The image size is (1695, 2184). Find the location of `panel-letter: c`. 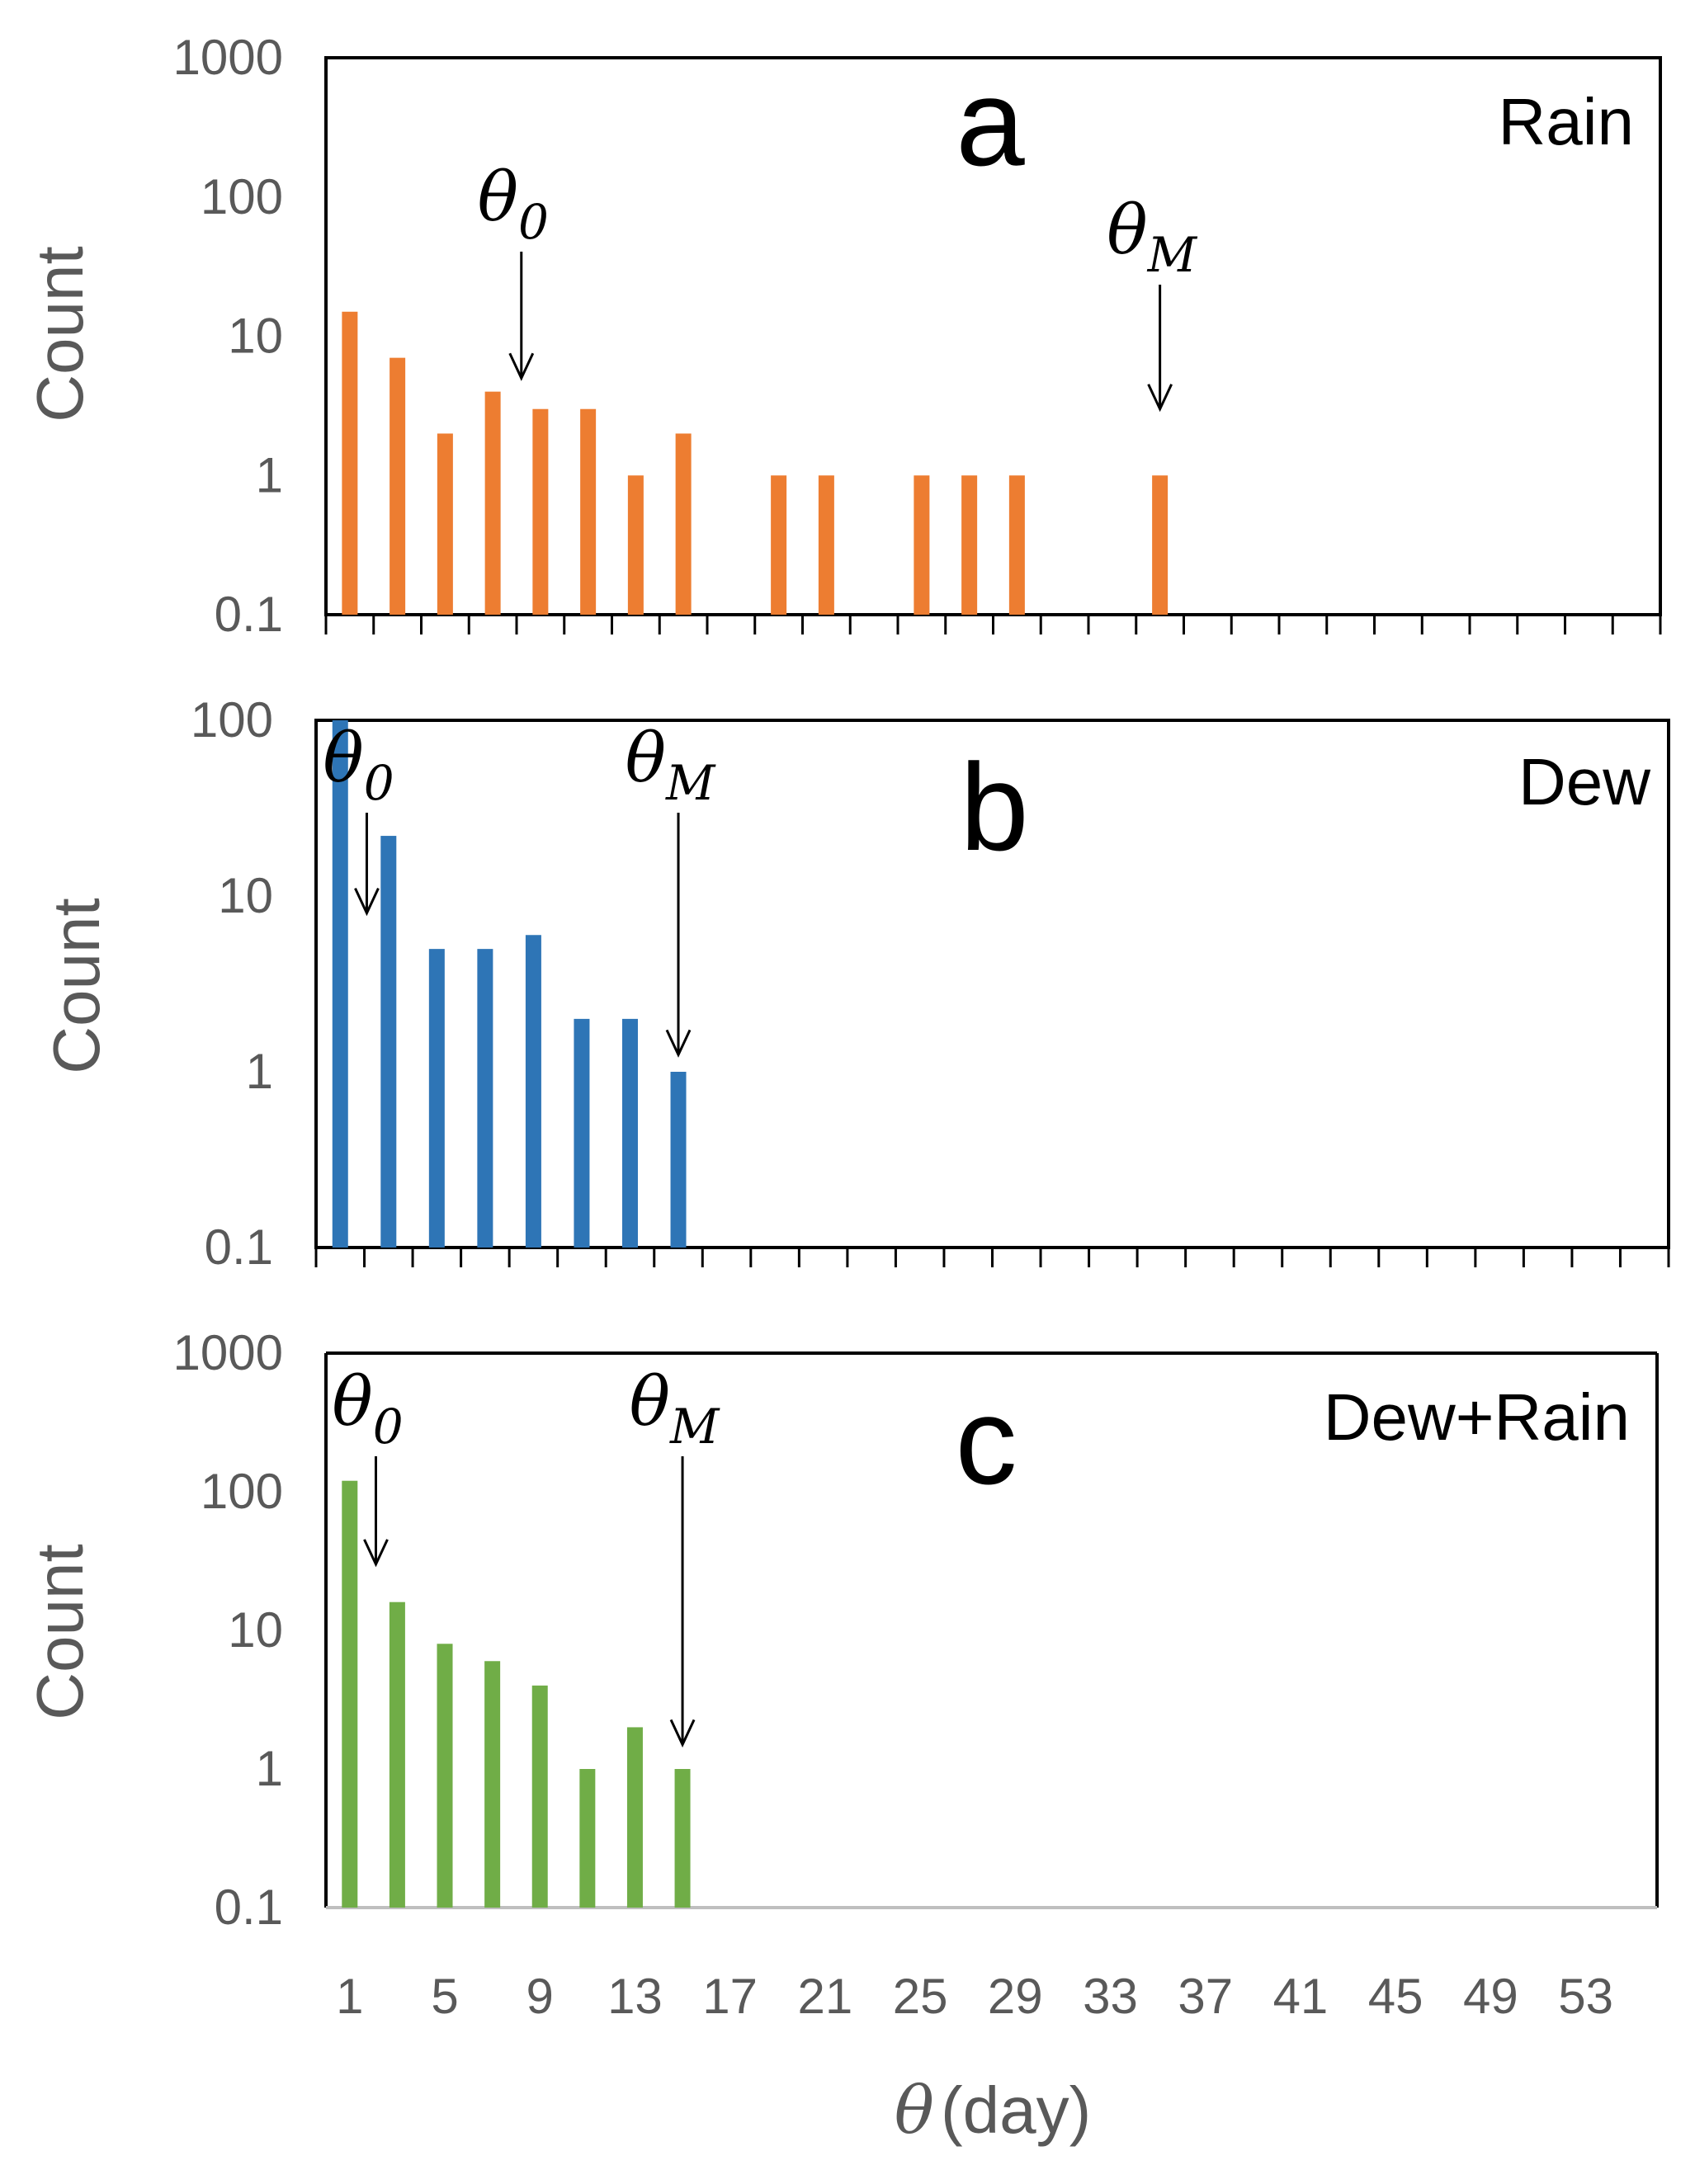

panel-letter: c is located at coordinates (986, 1440).